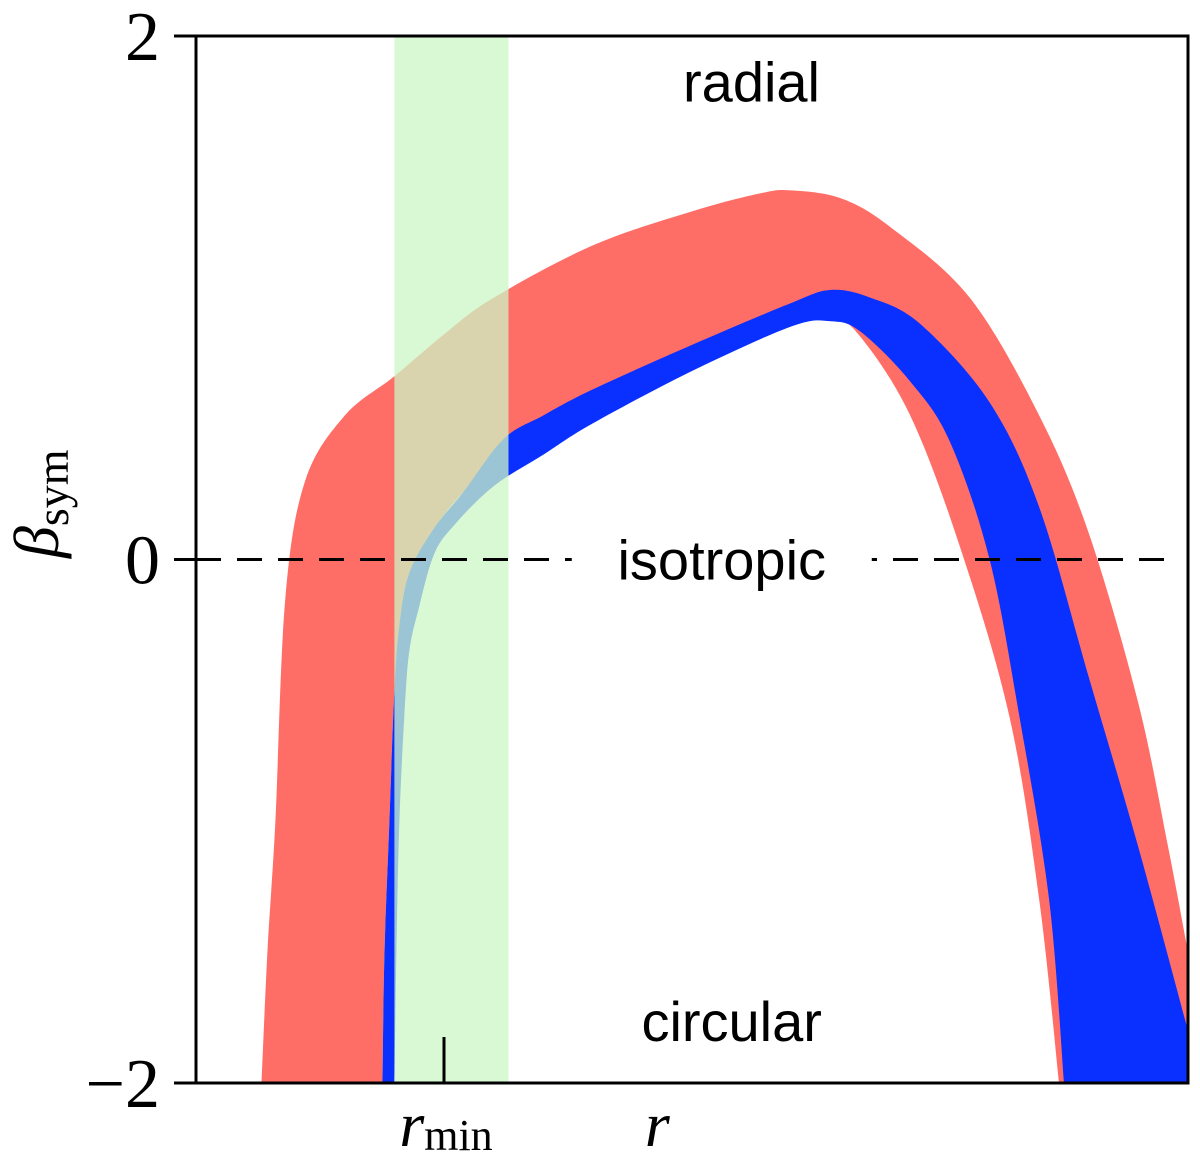 This screenshot has height=1168, width=1200. What do you see at coordinates (142, 38) in the screenshot?
I see `y-tick-label-0: 2` at bounding box center [142, 38].